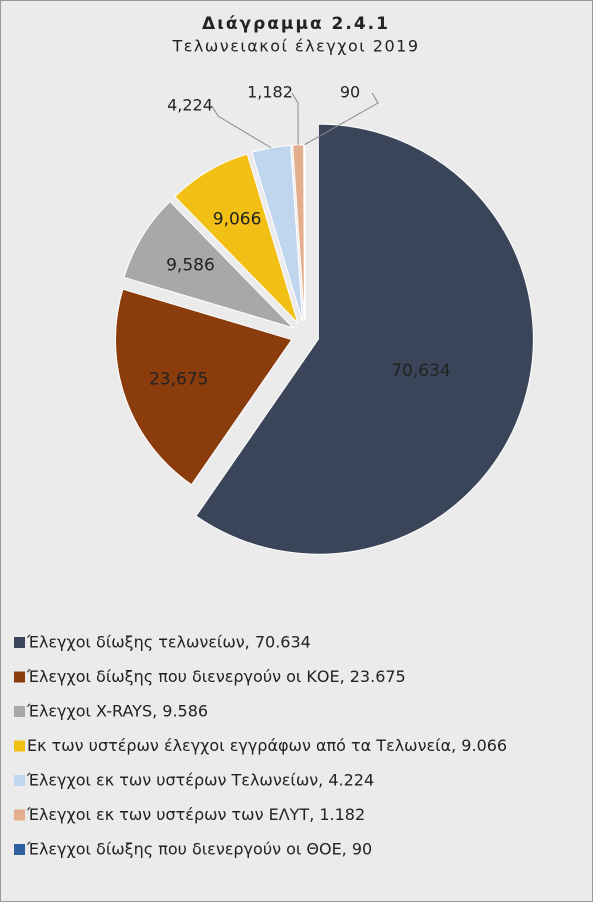  What do you see at coordinates (200, 780) in the screenshot?
I see `legend-label: Έλεγχοι εκ των υστέρων Τελωνείων, 4.224` at bounding box center [200, 780].